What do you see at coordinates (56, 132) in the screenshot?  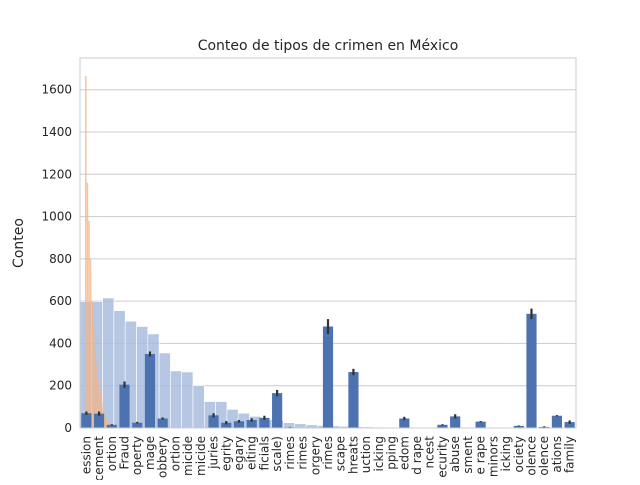 I see `y-tick-label: 1400` at bounding box center [56, 132].